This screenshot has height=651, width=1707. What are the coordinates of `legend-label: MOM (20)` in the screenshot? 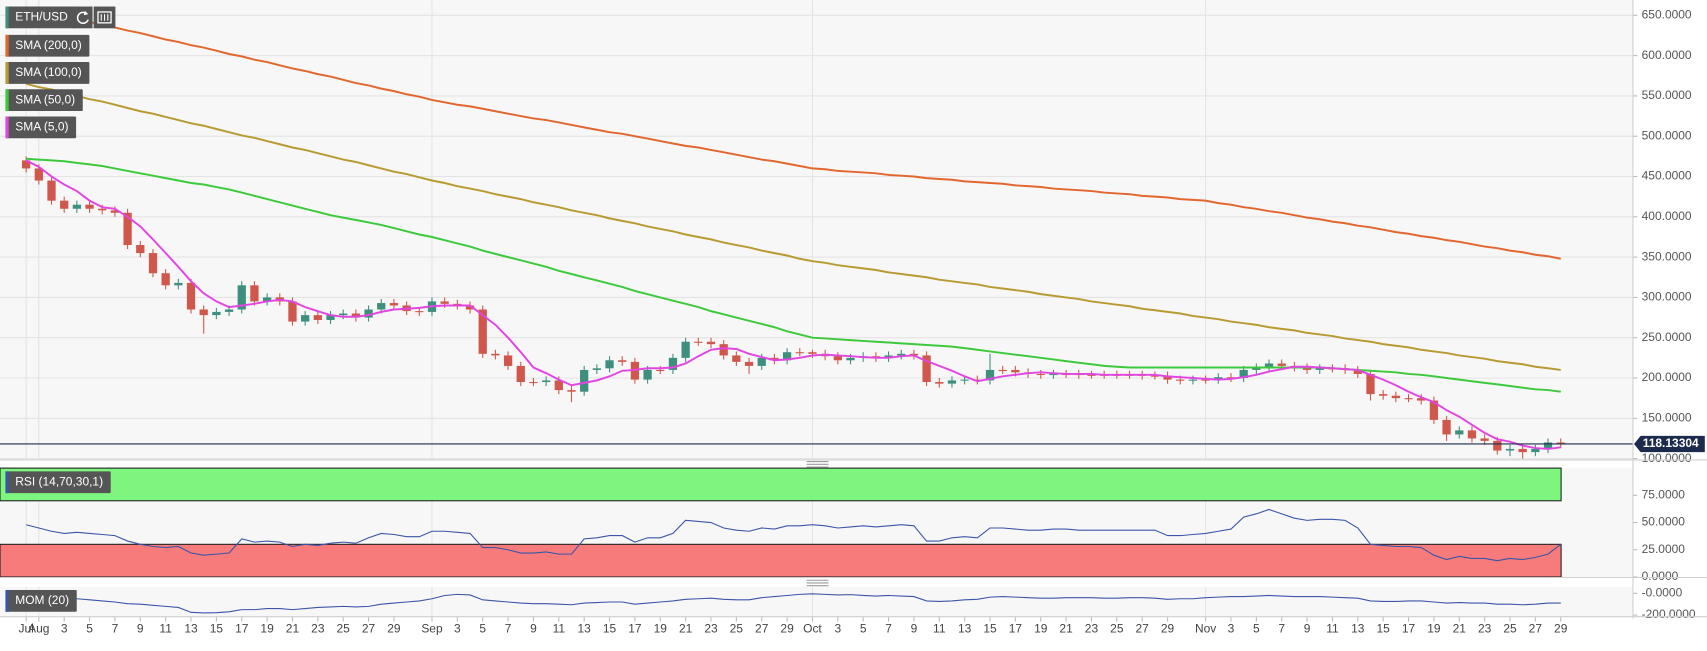 It's located at (42, 600).